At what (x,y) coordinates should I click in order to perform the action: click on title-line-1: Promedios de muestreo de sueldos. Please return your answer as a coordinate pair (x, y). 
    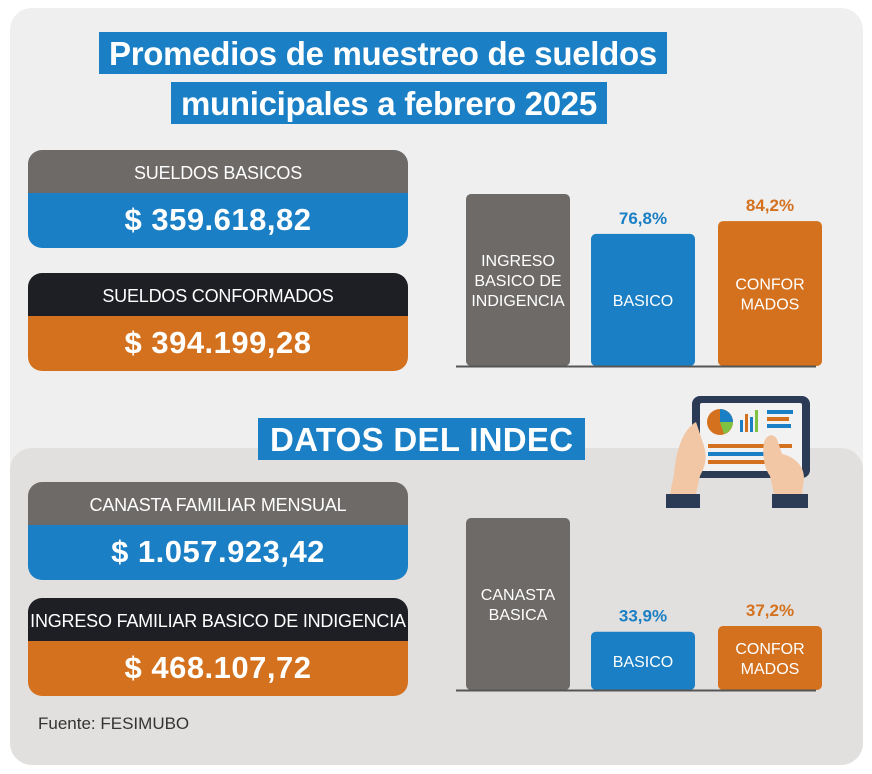
    Looking at the image, I should click on (383, 53).